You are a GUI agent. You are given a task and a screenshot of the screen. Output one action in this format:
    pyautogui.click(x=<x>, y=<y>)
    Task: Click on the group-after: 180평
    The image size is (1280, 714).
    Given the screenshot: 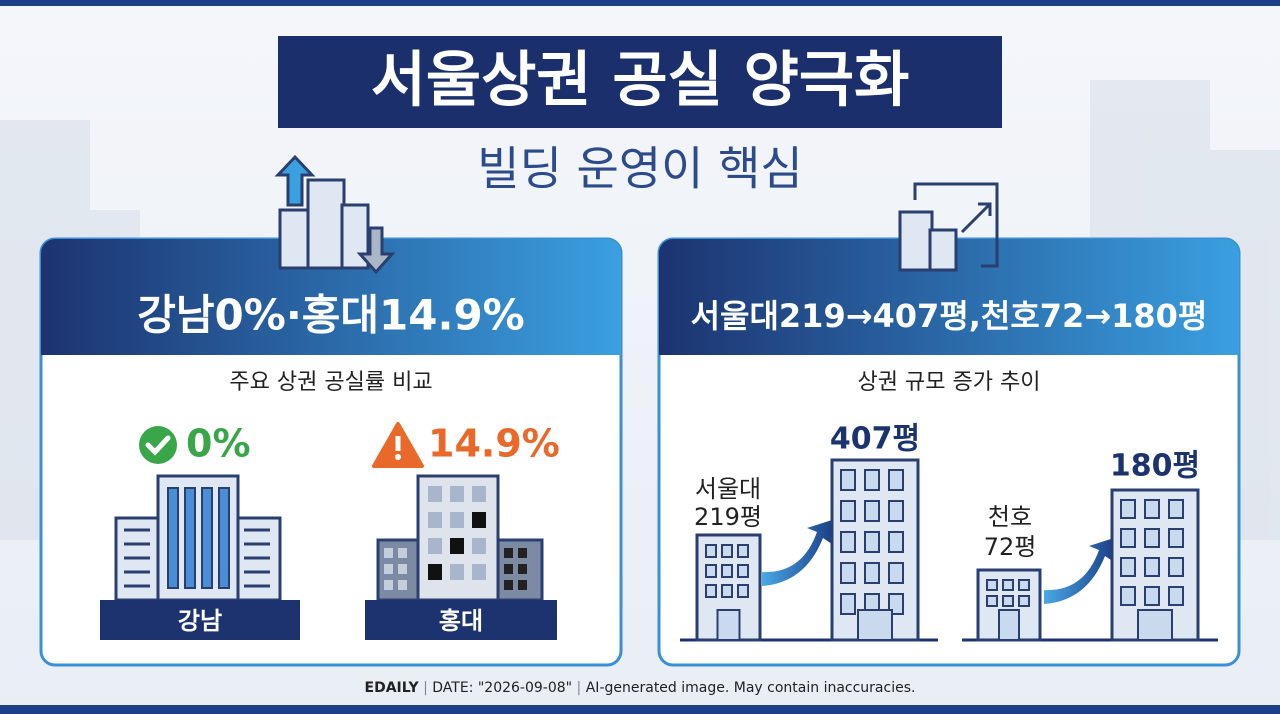 What is the action you would take?
    pyautogui.click(x=1155, y=466)
    